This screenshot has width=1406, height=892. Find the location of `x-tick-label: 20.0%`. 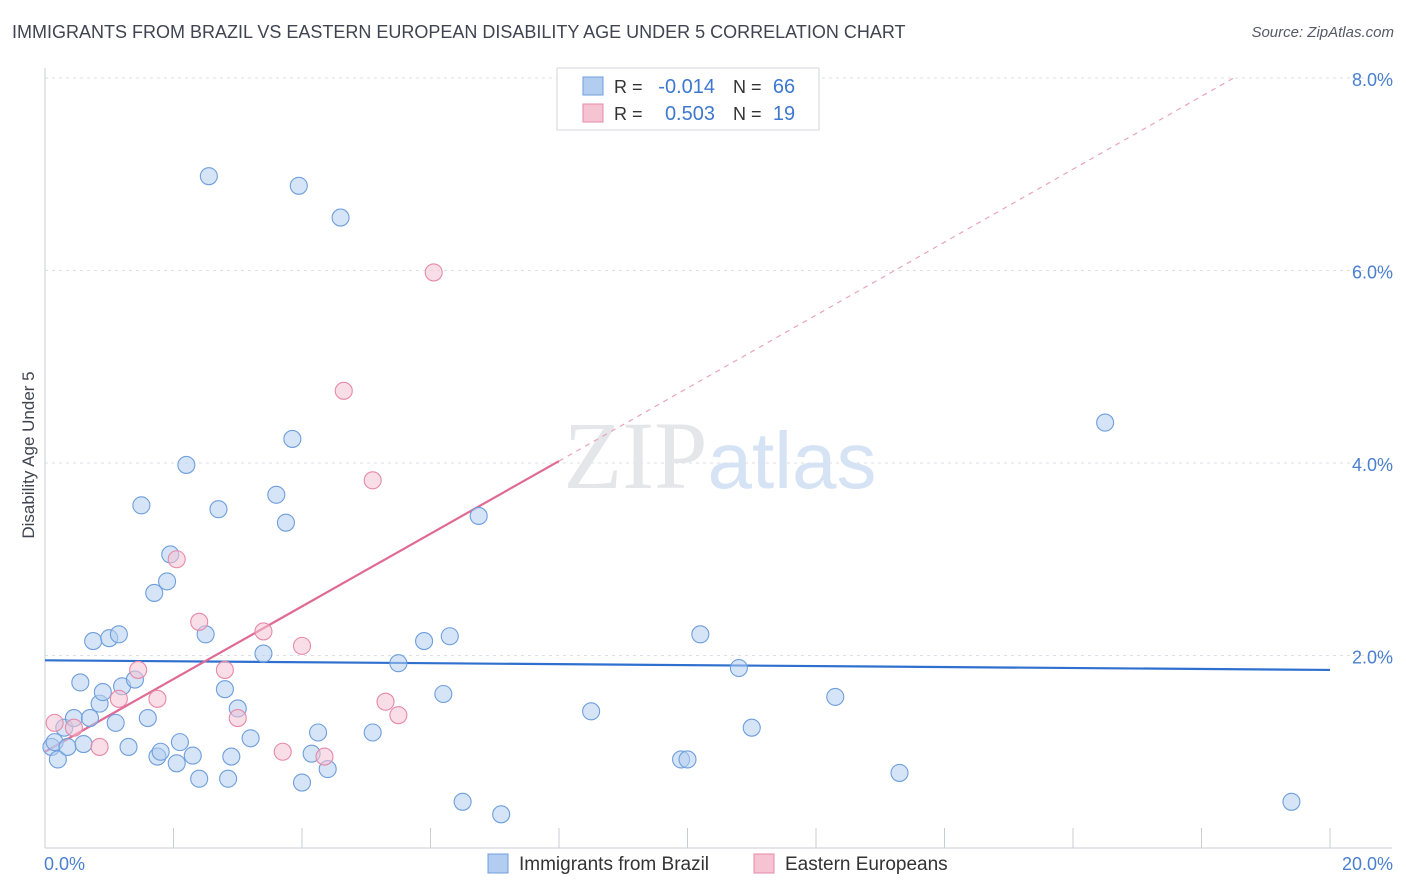

x-tick-label: 20.0% is located at coordinates (1367, 864).